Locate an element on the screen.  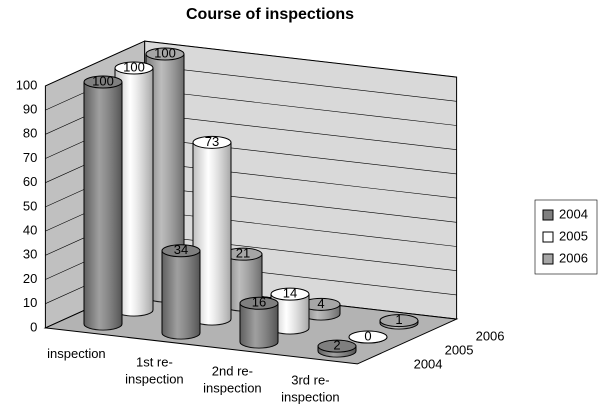
x-tick-label: 1st re-inspection is located at coordinates (154, 371).